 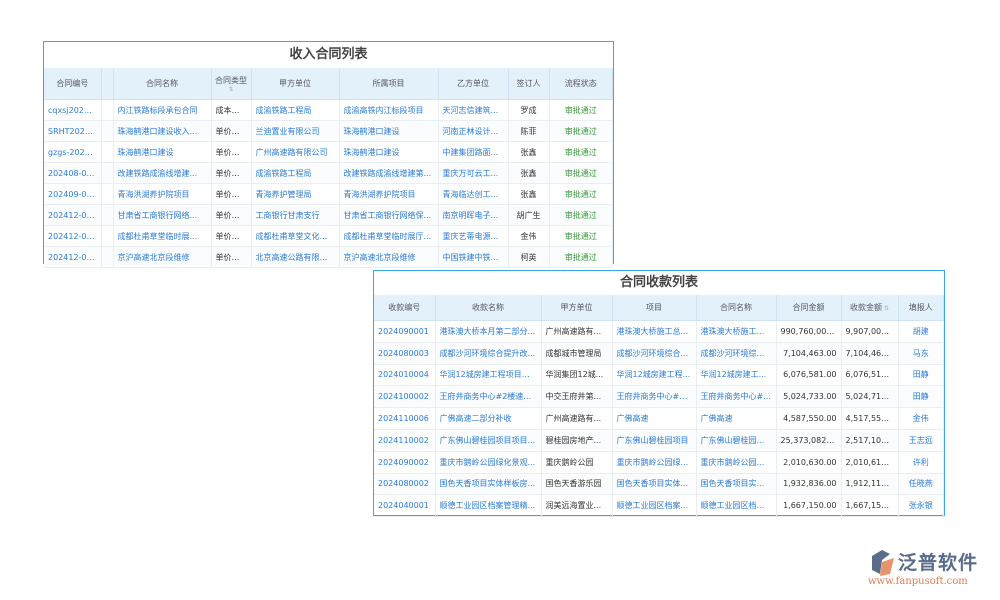 What do you see at coordinates (73, 257) in the screenshot?
I see `table-cell: 202412-00001` at bounding box center [73, 257].